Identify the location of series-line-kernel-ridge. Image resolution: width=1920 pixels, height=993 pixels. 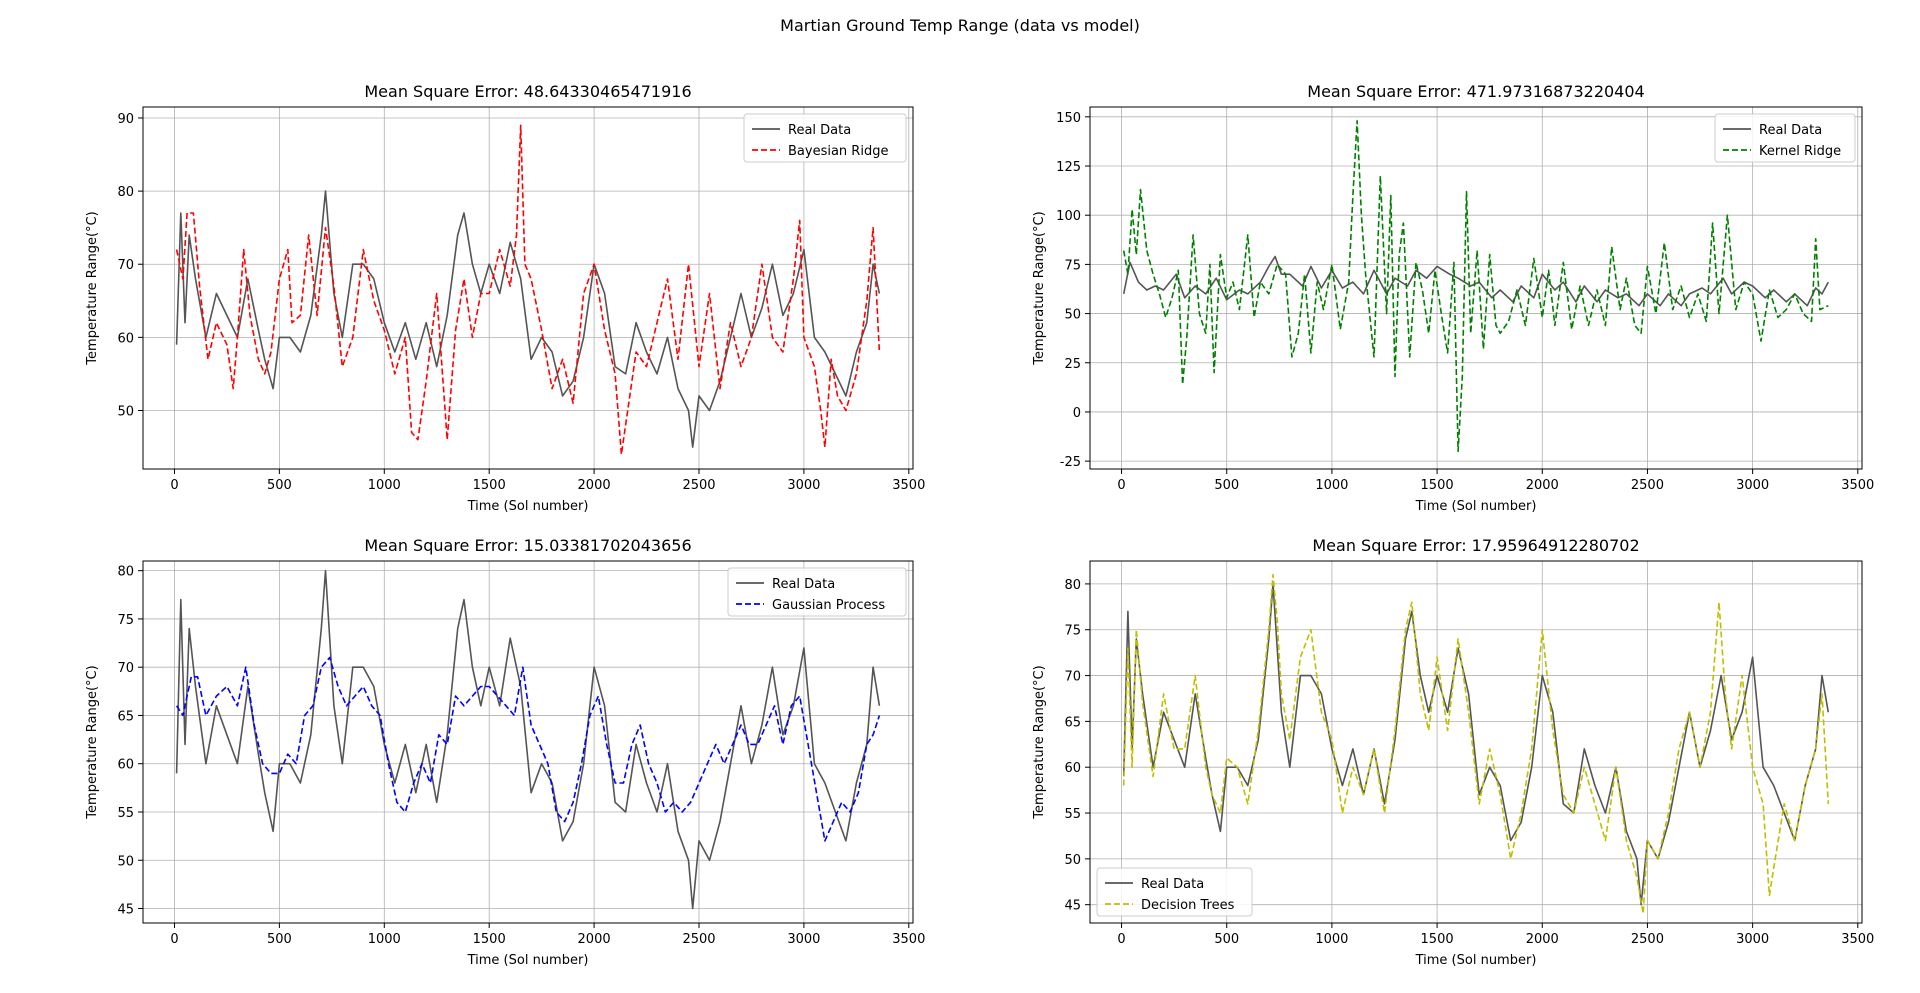
(1475, 286).